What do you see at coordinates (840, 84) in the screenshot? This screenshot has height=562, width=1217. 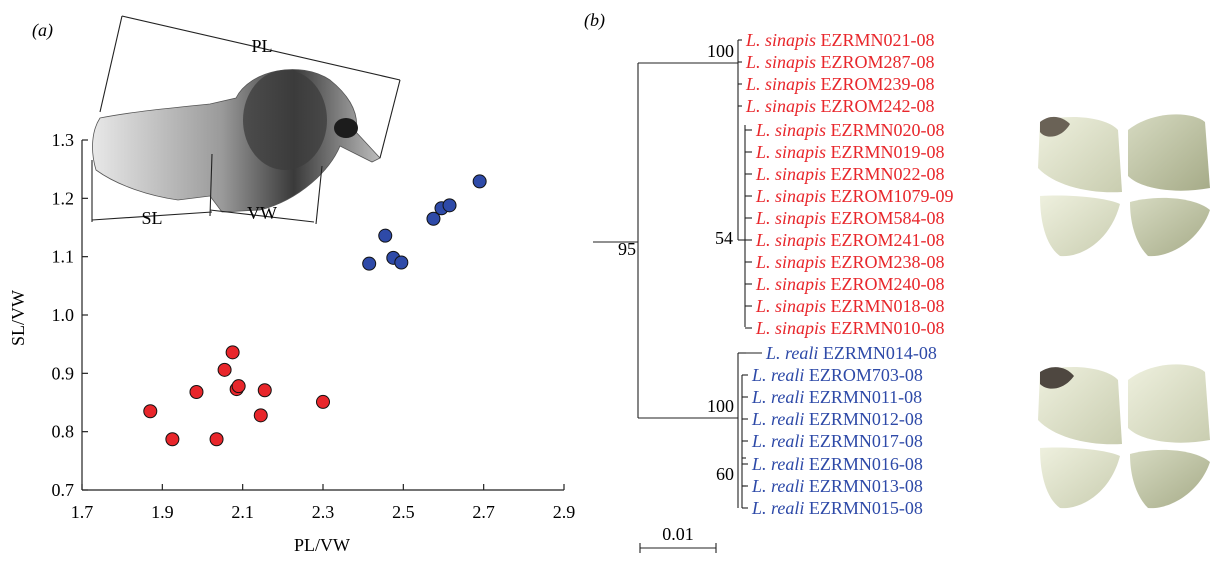 I see `taxon-label: L. sinapis EZROM239-08` at bounding box center [840, 84].